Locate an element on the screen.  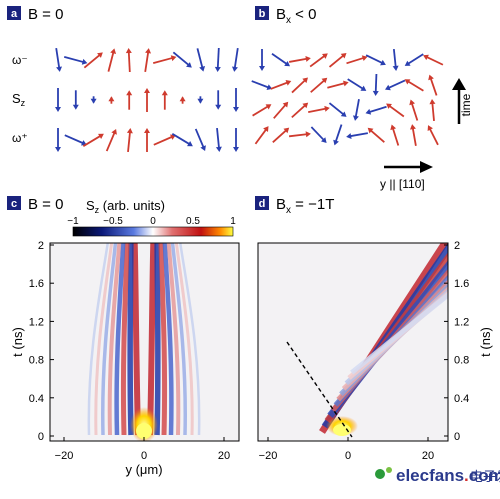
y-tick-label-left: 1.2 is located at coordinates (36, 322).